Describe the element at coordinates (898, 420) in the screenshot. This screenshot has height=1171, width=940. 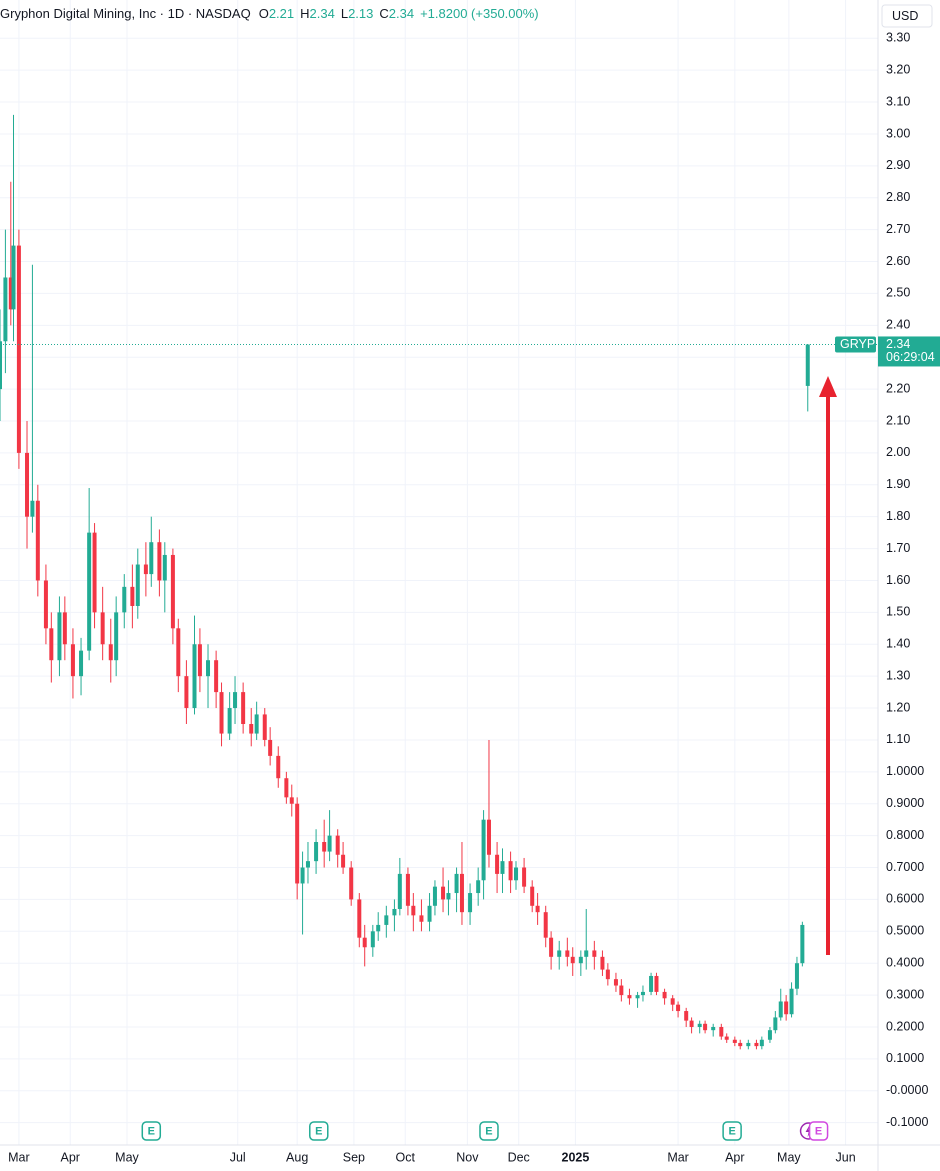
I see `y-tick-label: 2.10` at that location.